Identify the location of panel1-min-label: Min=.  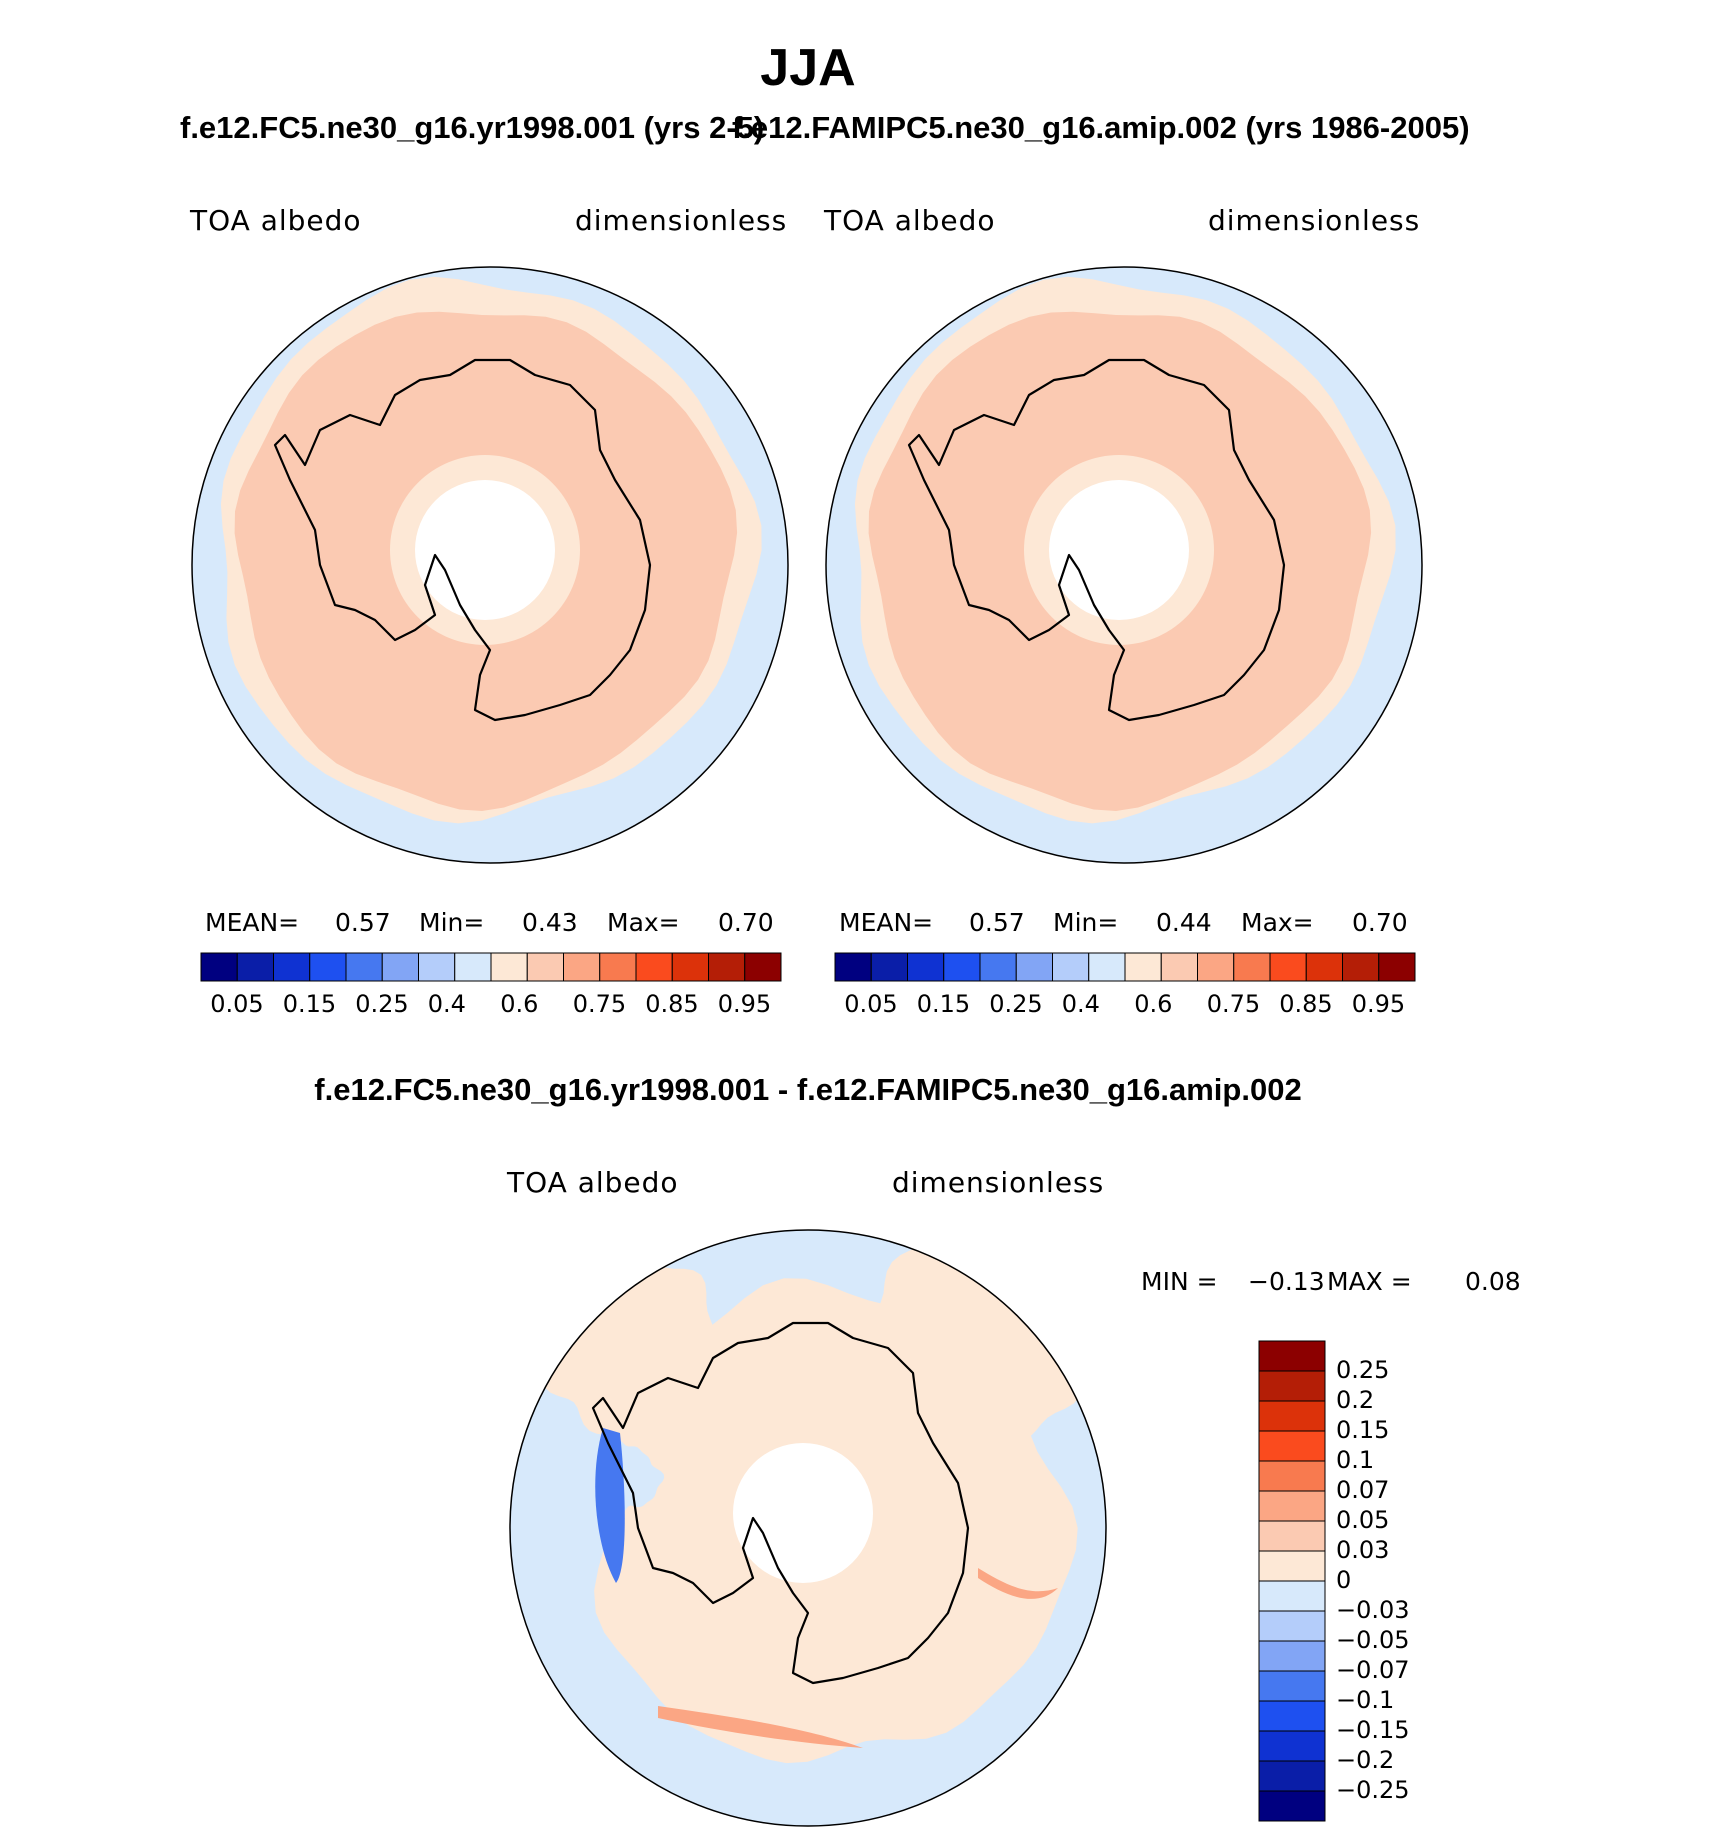
(452, 922).